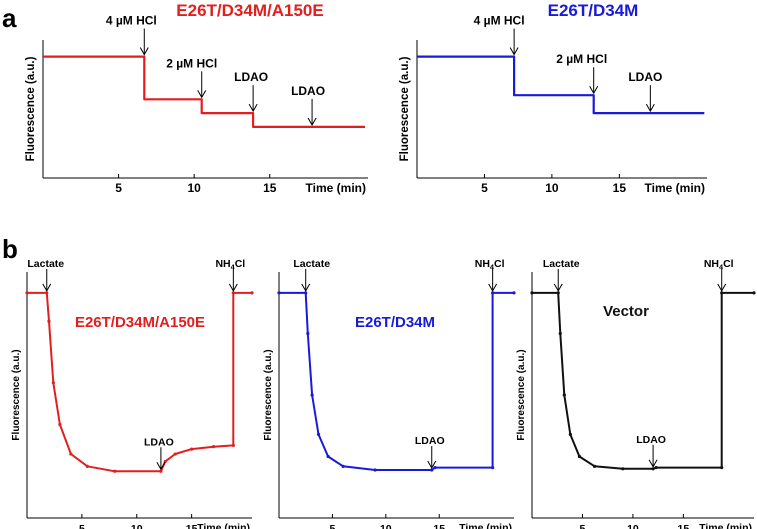 This screenshot has width=757, height=529. Describe the element at coordinates (9, 18) in the screenshot. I see `panel-label-a: a` at that location.